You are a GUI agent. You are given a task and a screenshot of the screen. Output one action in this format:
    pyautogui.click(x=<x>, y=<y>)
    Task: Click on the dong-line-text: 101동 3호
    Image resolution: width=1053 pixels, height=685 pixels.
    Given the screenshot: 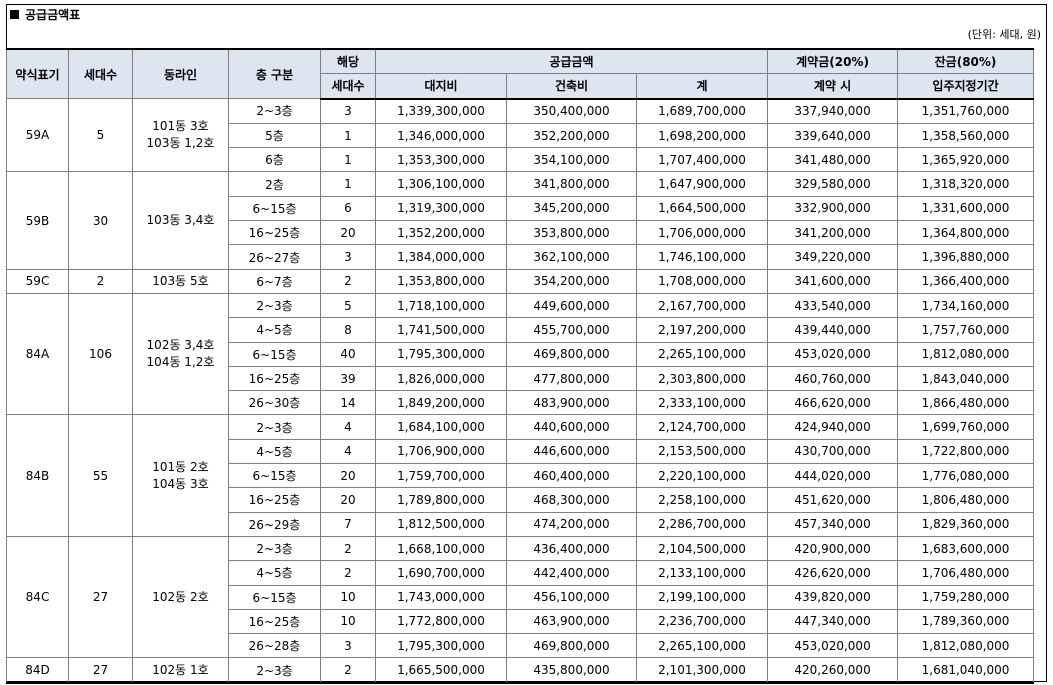 What is the action you would take?
    pyautogui.click(x=180, y=126)
    